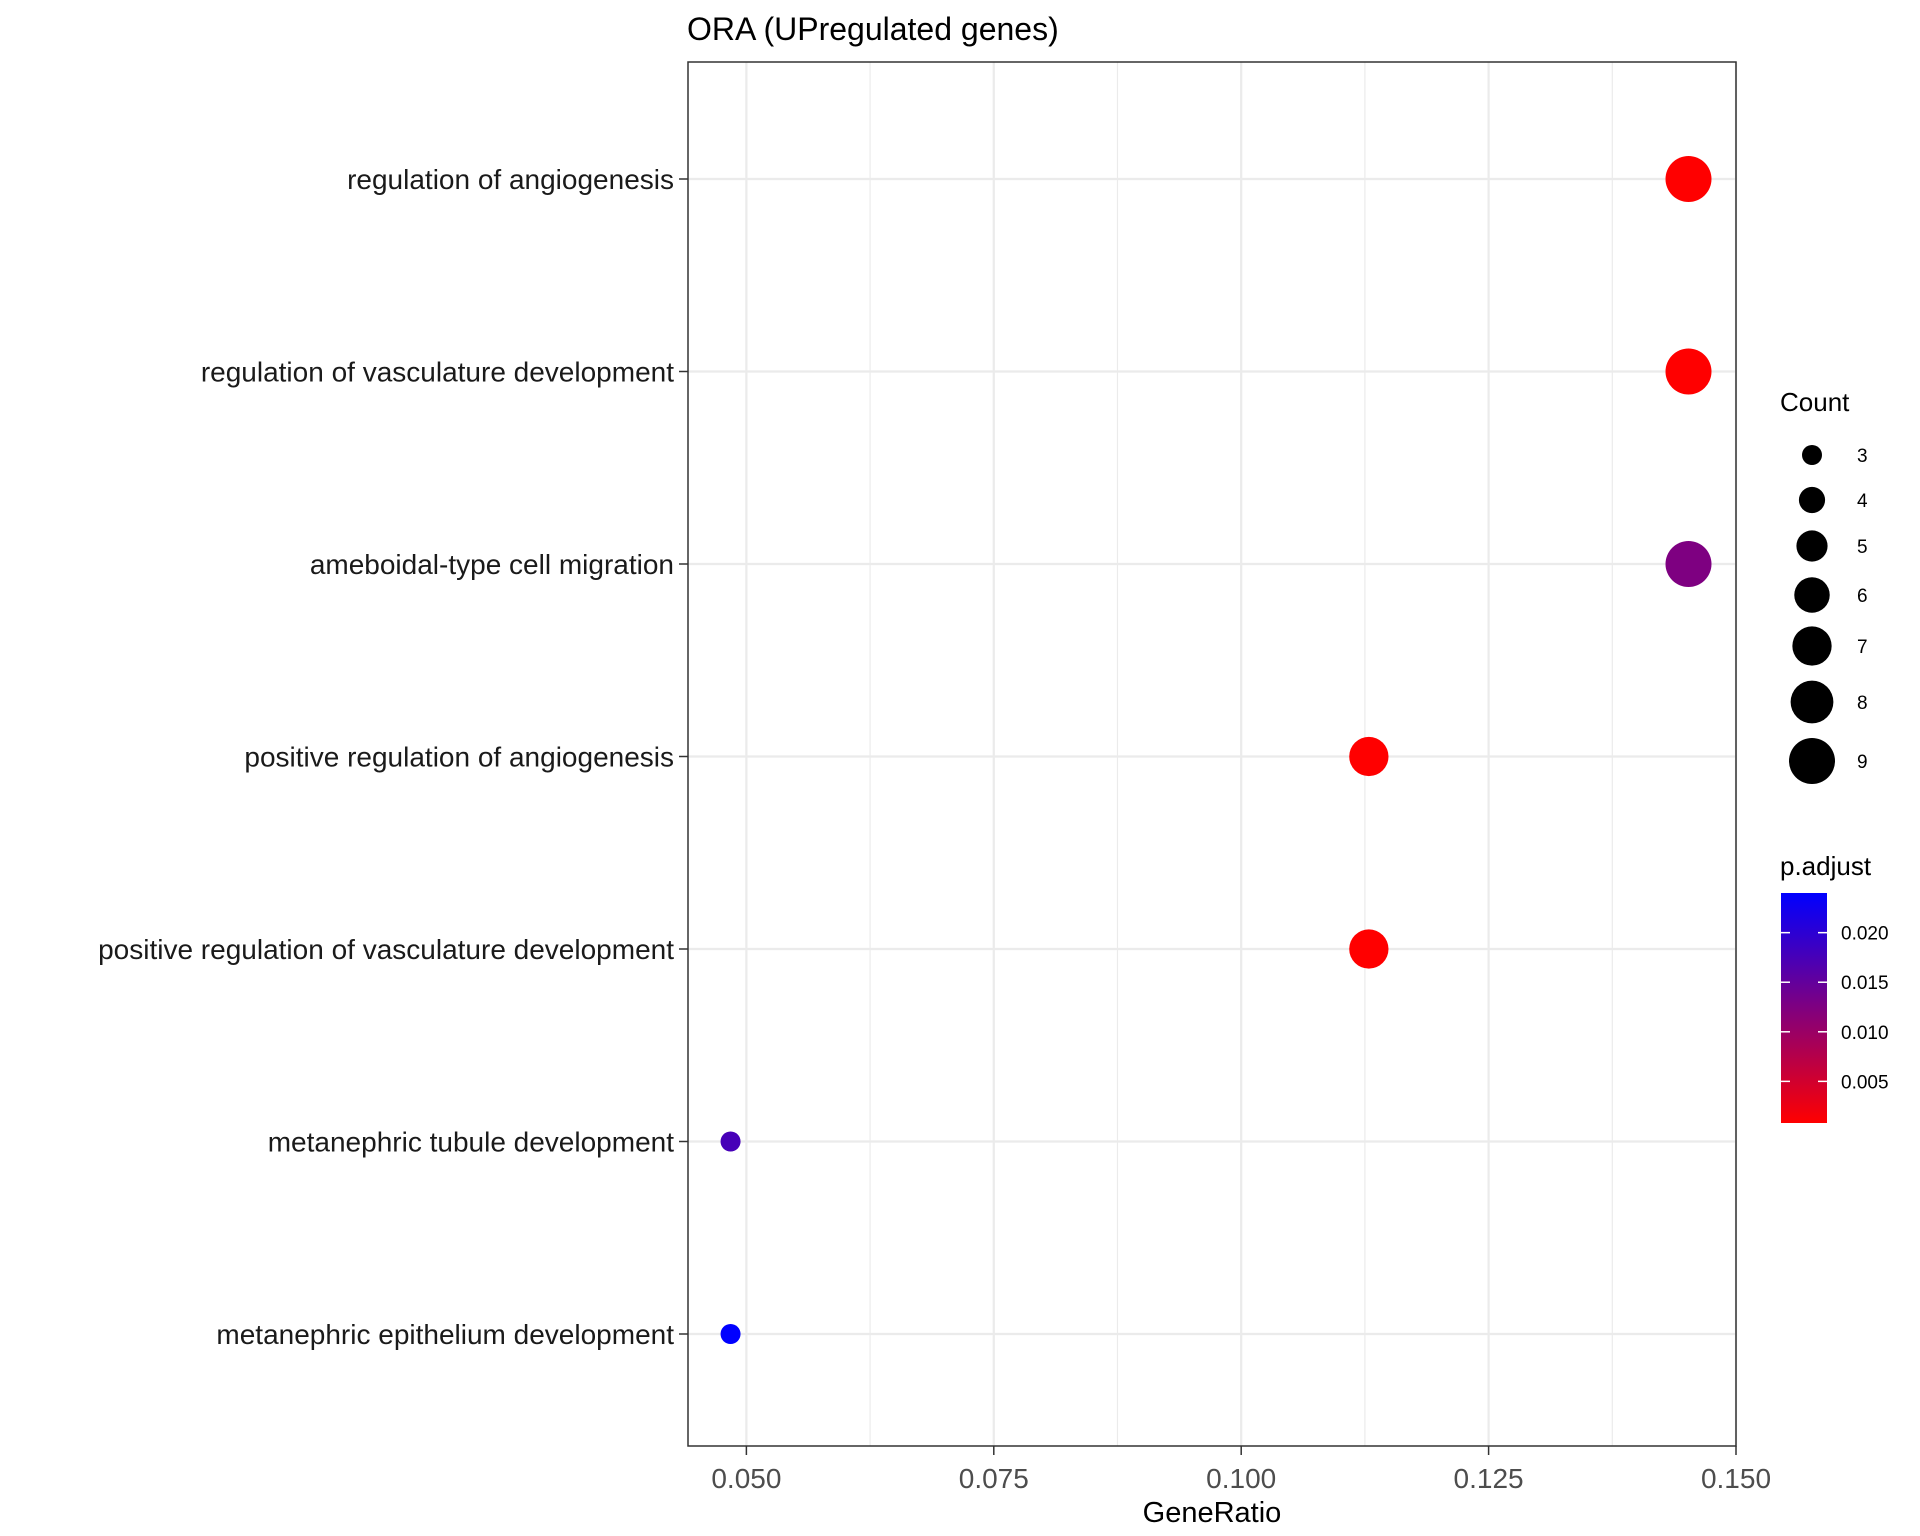 This screenshot has width=1920, height=1536. Describe the element at coordinates (1862, 762) in the screenshot. I see `count-legend-label: 9` at that location.